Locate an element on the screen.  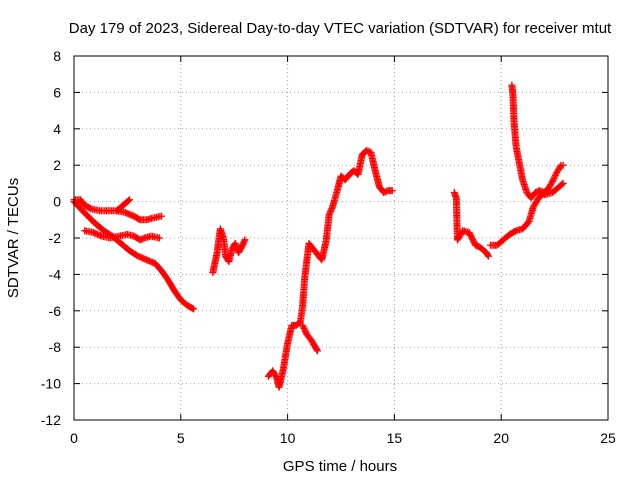
series-spike-arc-20-5-23h is located at coordinates (537, 141).